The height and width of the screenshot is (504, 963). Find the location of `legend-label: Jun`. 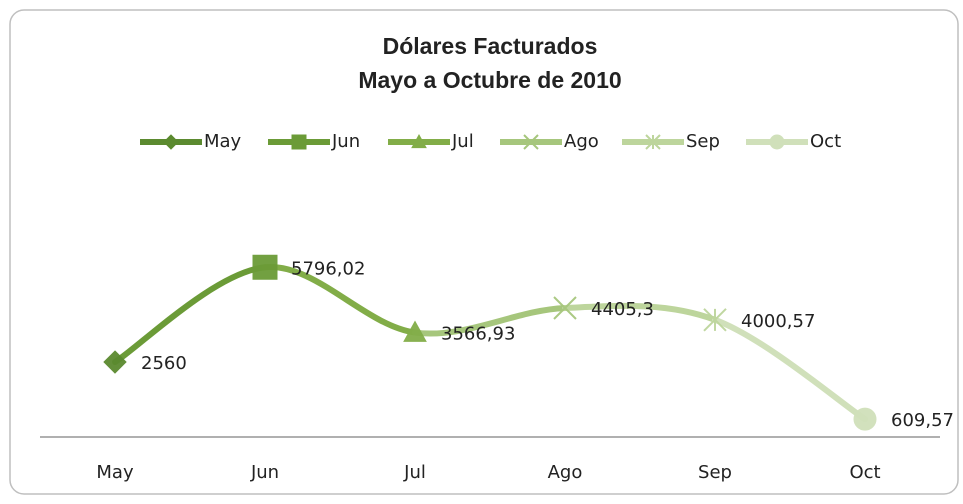

legend-label: Jun is located at coordinates (345, 141).